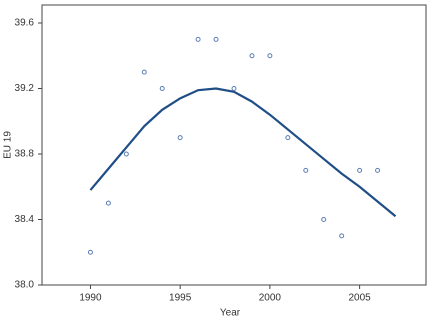 The width and height of the screenshot is (433, 327). What do you see at coordinates (25, 285) in the screenshot?
I see `y-tick-label: 38.0` at bounding box center [25, 285].